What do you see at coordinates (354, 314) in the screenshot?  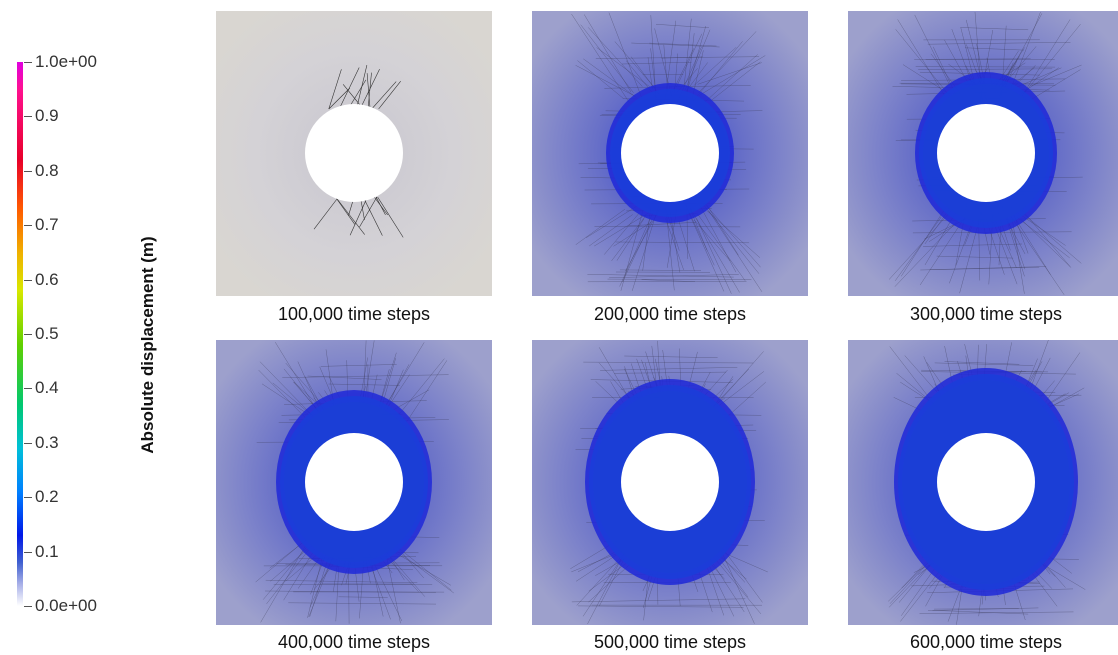 I see `panel-caption-1: 100,000 time steps` at bounding box center [354, 314].